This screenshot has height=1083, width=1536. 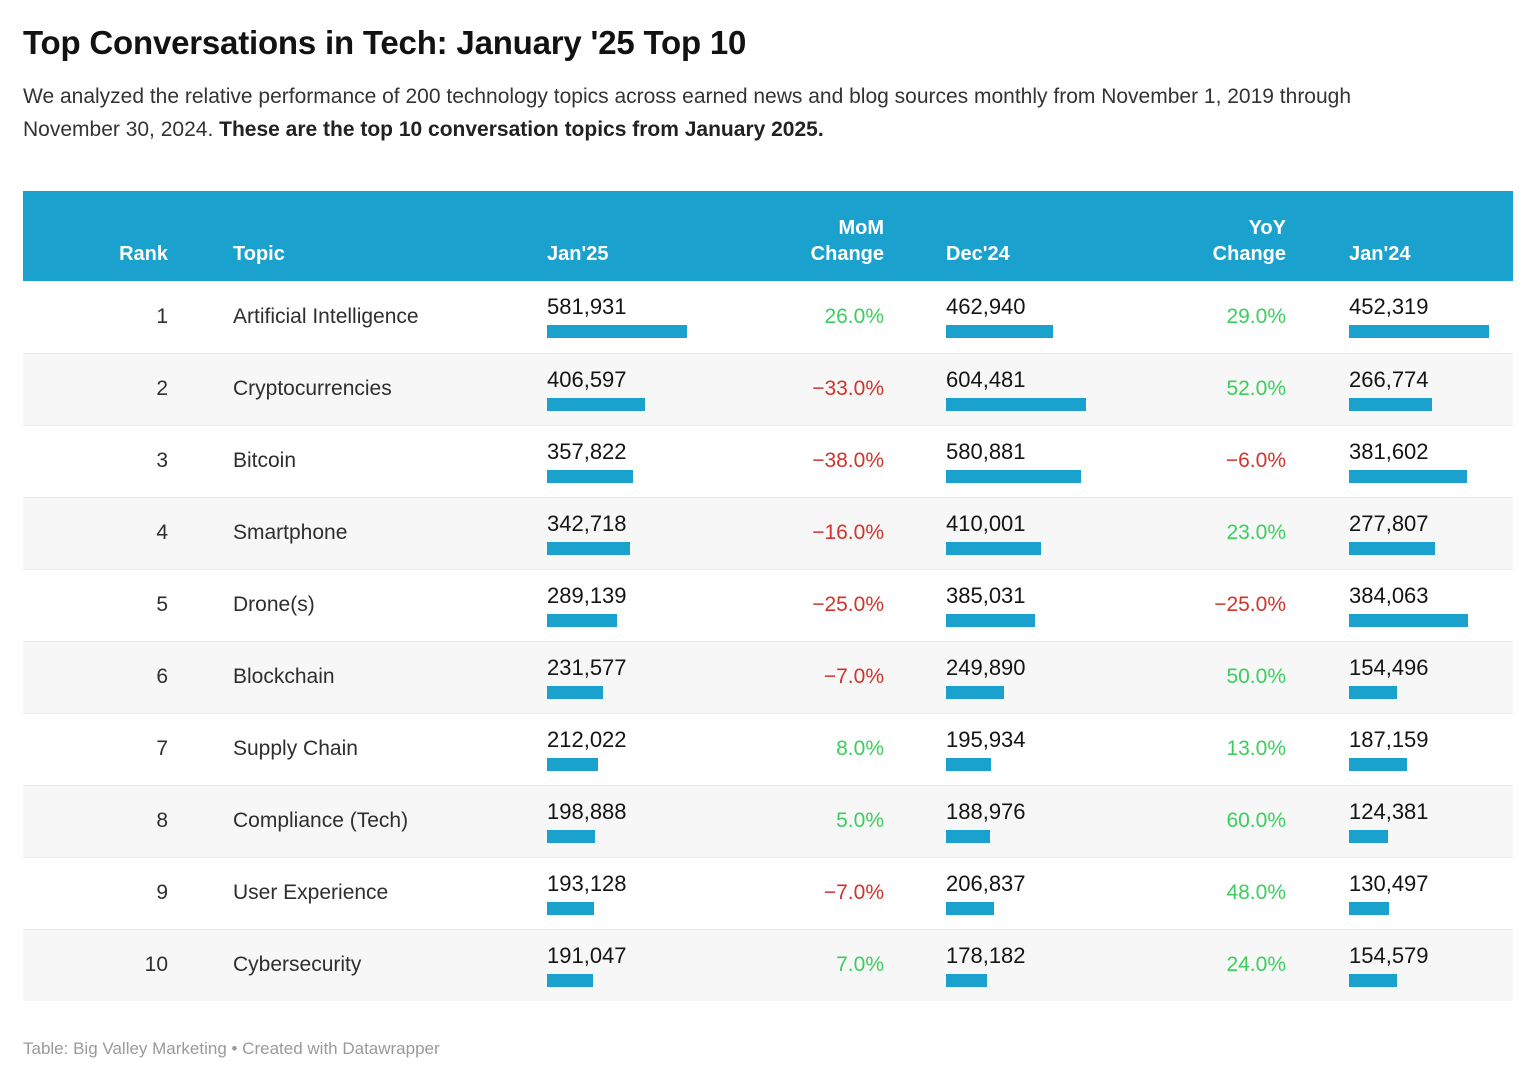 What do you see at coordinates (98, 236) in the screenshot?
I see `header-rank: Rank` at bounding box center [98, 236].